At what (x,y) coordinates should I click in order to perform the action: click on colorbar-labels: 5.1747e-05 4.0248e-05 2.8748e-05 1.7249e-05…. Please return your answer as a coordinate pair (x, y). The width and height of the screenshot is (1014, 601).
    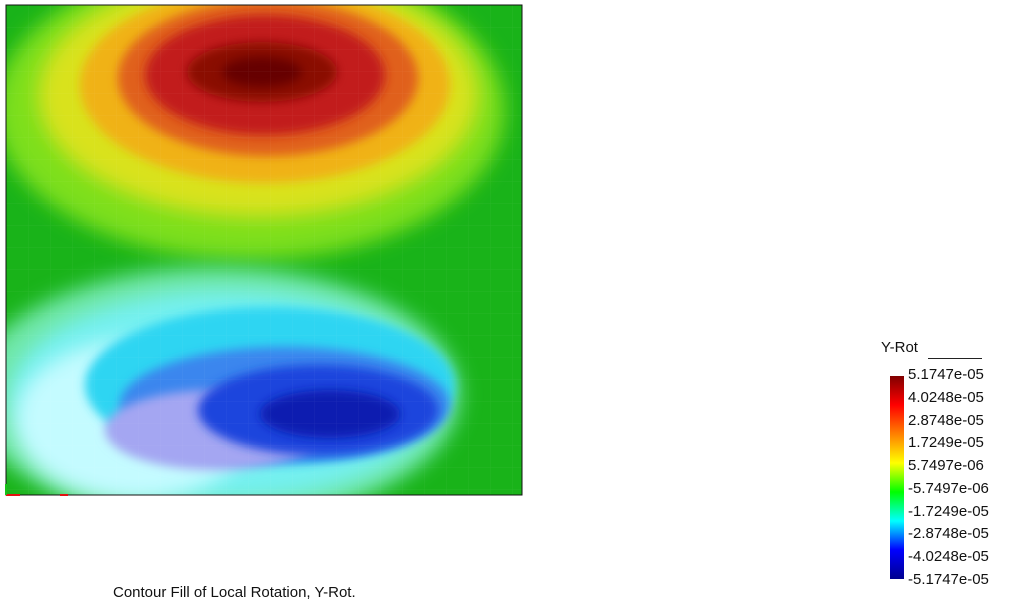
    Looking at the image, I should click on (961, 477).